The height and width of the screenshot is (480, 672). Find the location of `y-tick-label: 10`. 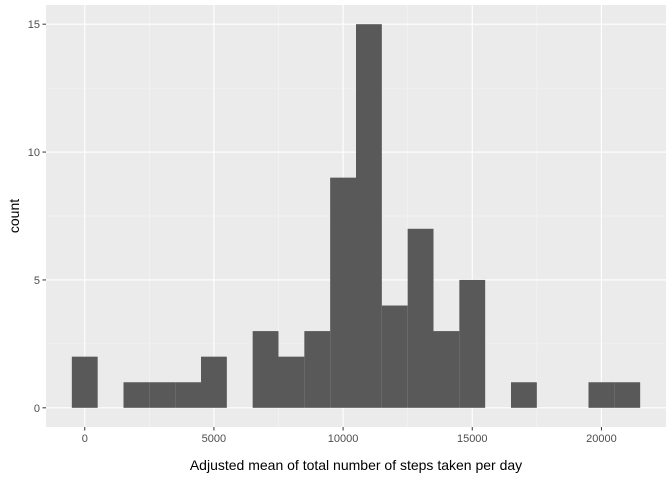

y-tick-label: 10 is located at coordinates (34, 153).